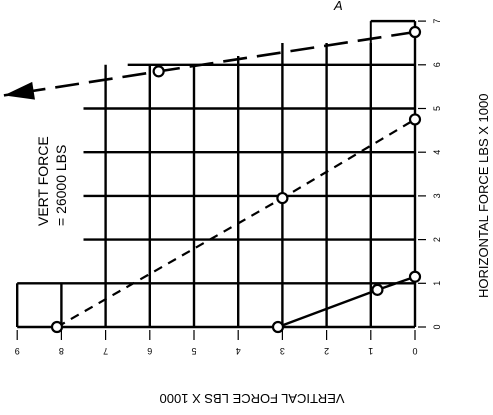  What do you see at coordinates (238, 351) in the screenshot?
I see `x-tick-label: 4` at bounding box center [238, 351].